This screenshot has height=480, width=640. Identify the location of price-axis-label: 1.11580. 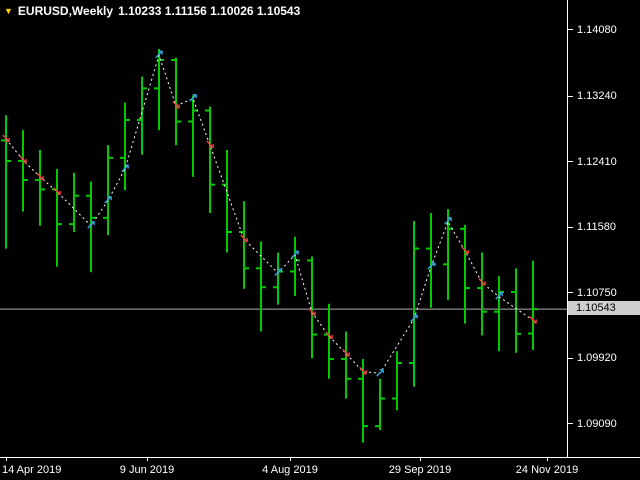
(592, 227).